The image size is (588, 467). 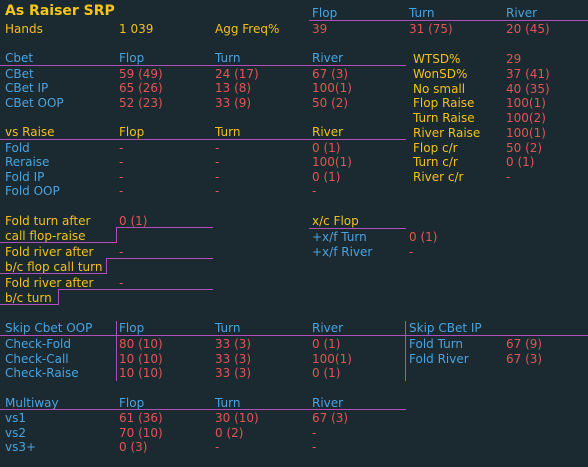 I want to click on xc-divider, so click(x=357, y=228).